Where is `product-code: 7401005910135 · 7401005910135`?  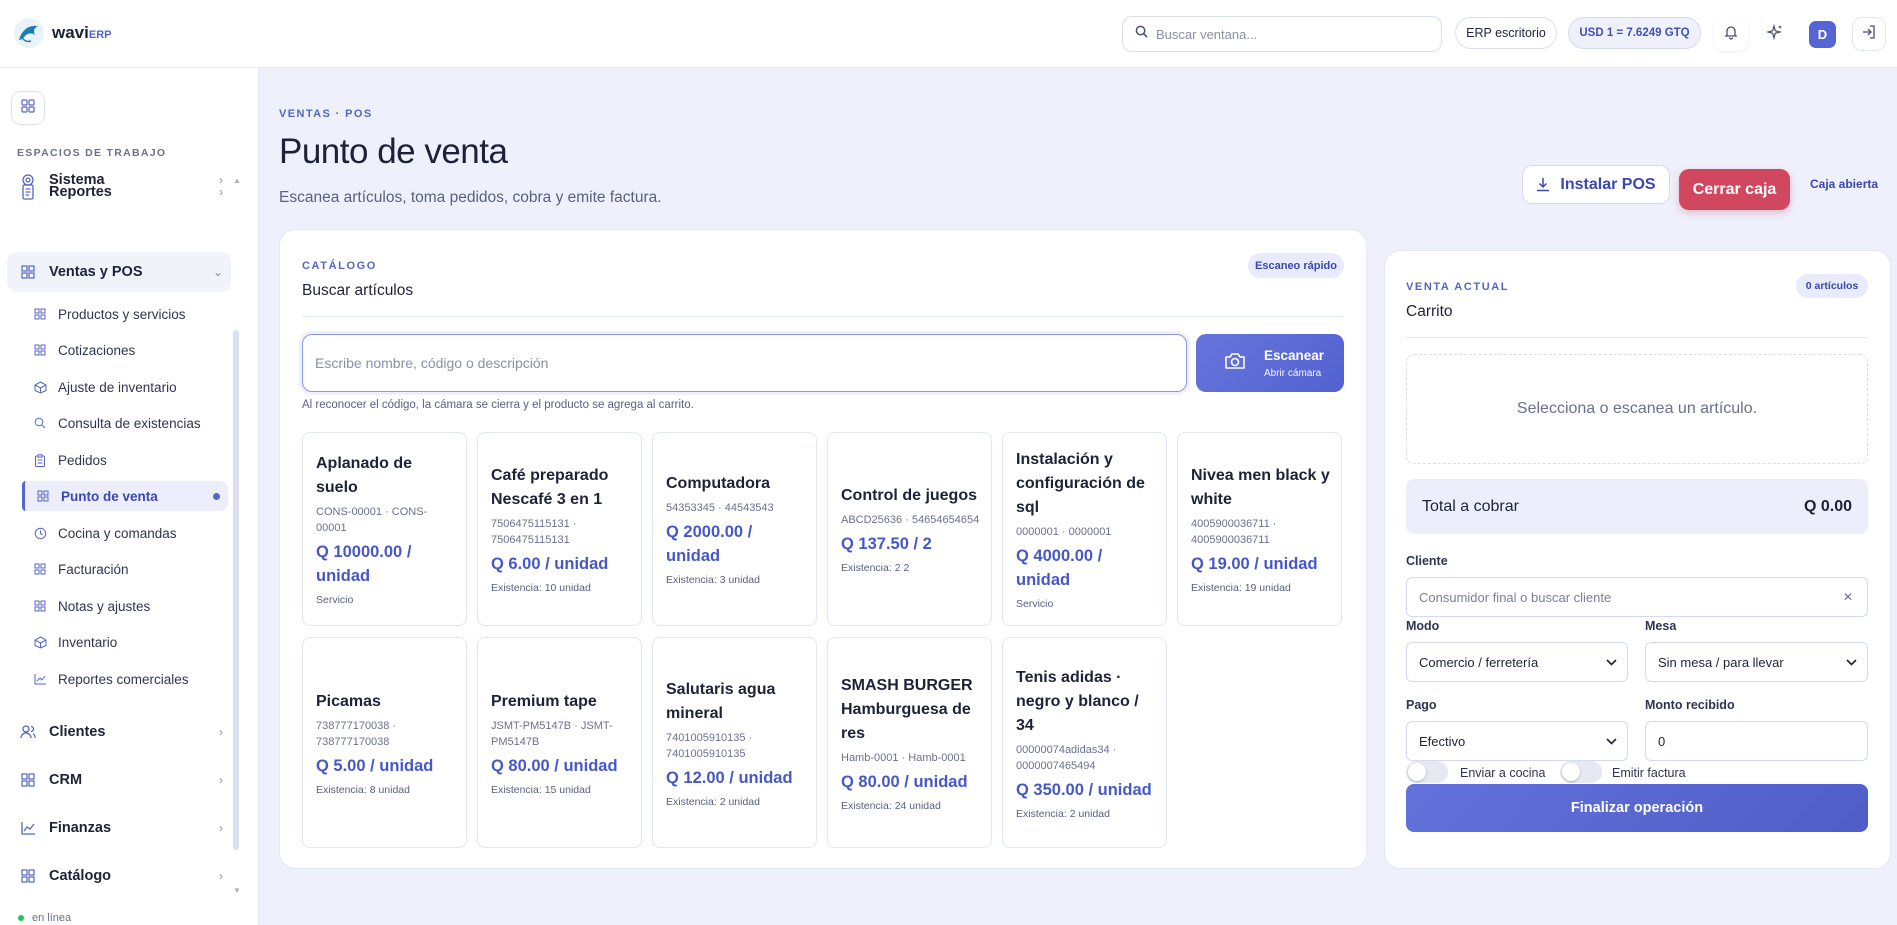
product-code: 7401005910135 · 7401005910135 is located at coordinates (709, 745).